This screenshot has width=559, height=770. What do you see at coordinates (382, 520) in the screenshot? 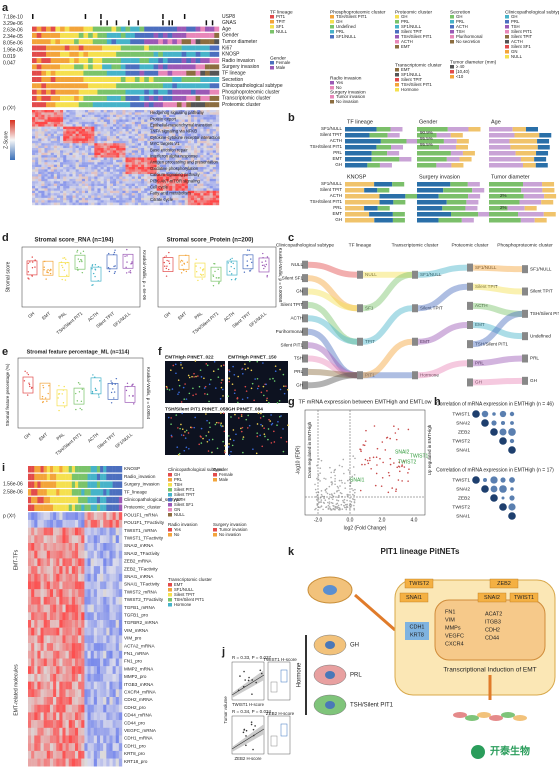
I see `tick-label: 2.0` at bounding box center [382, 520].